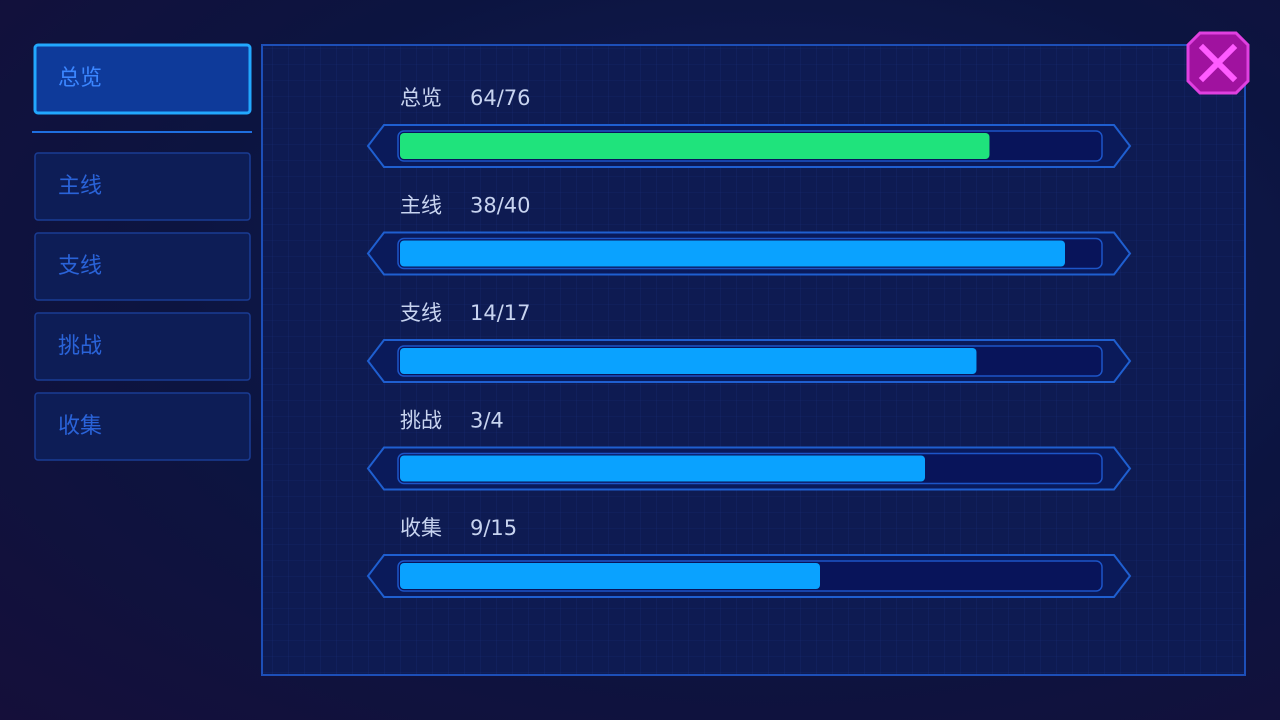  What do you see at coordinates (80, 426) in the screenshot?
I see `tab-label: 收集` at bounding box center [80, 426].